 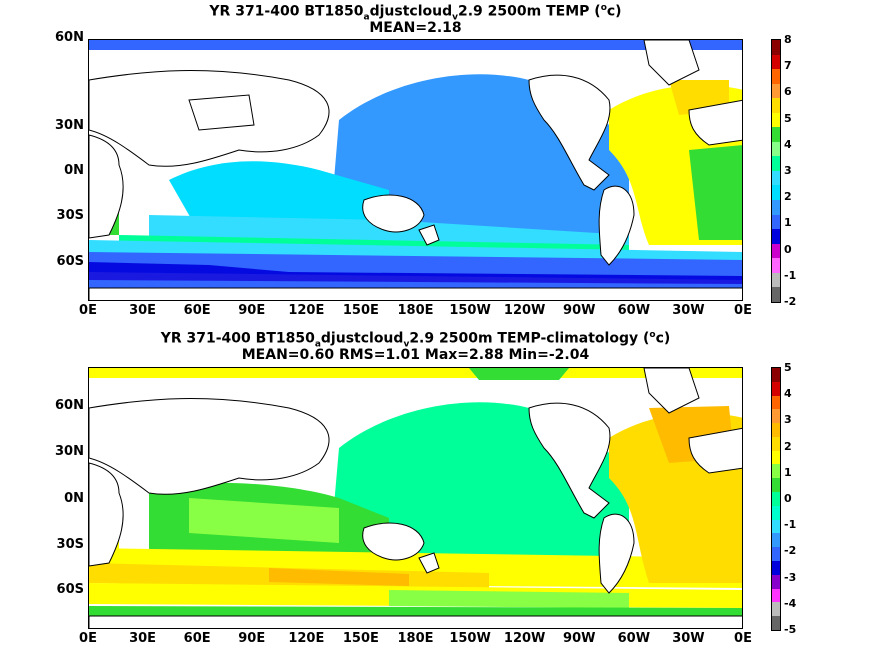 What do you see at coordinates (788, 39) in the screenshot?
I see `colorbar-label: 8` at bounding box center [788, 39].